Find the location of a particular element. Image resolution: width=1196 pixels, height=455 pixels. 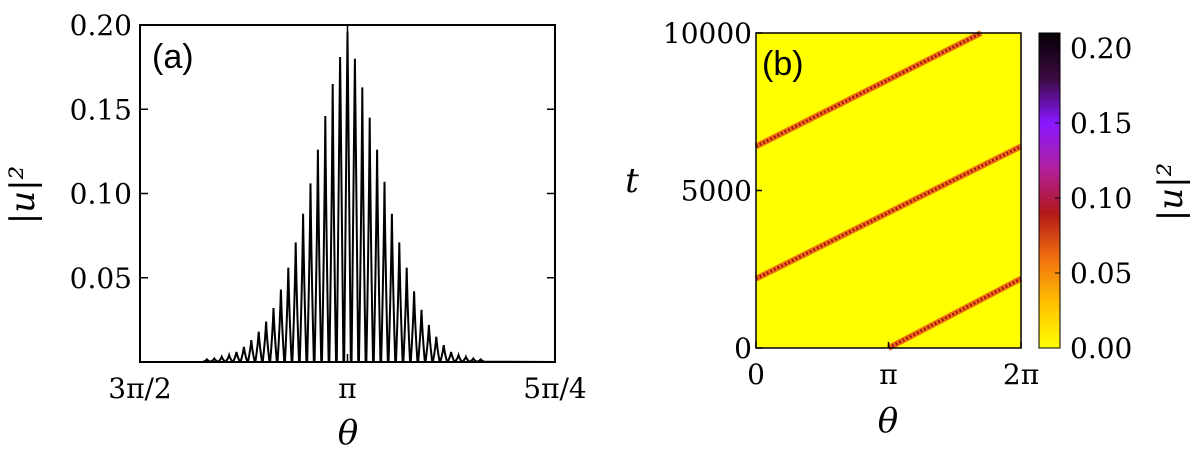

panel-b-xlabel: θ is located at coordinates (888, 421).